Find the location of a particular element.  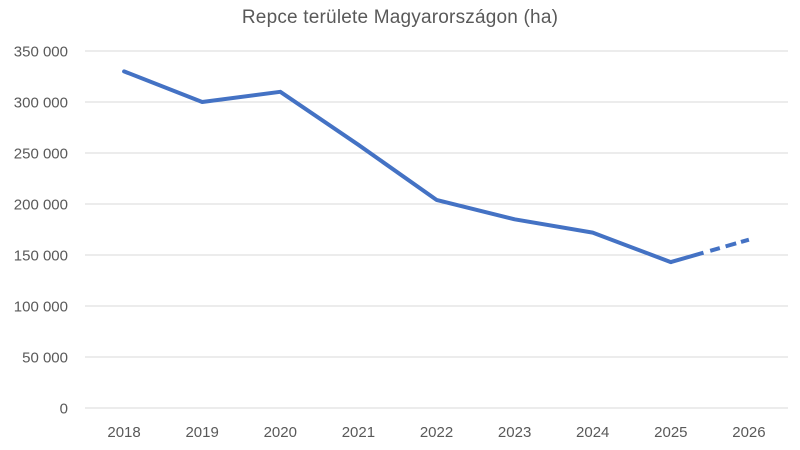

x-axis-label: 2018 is located at coordinates (123, 432).